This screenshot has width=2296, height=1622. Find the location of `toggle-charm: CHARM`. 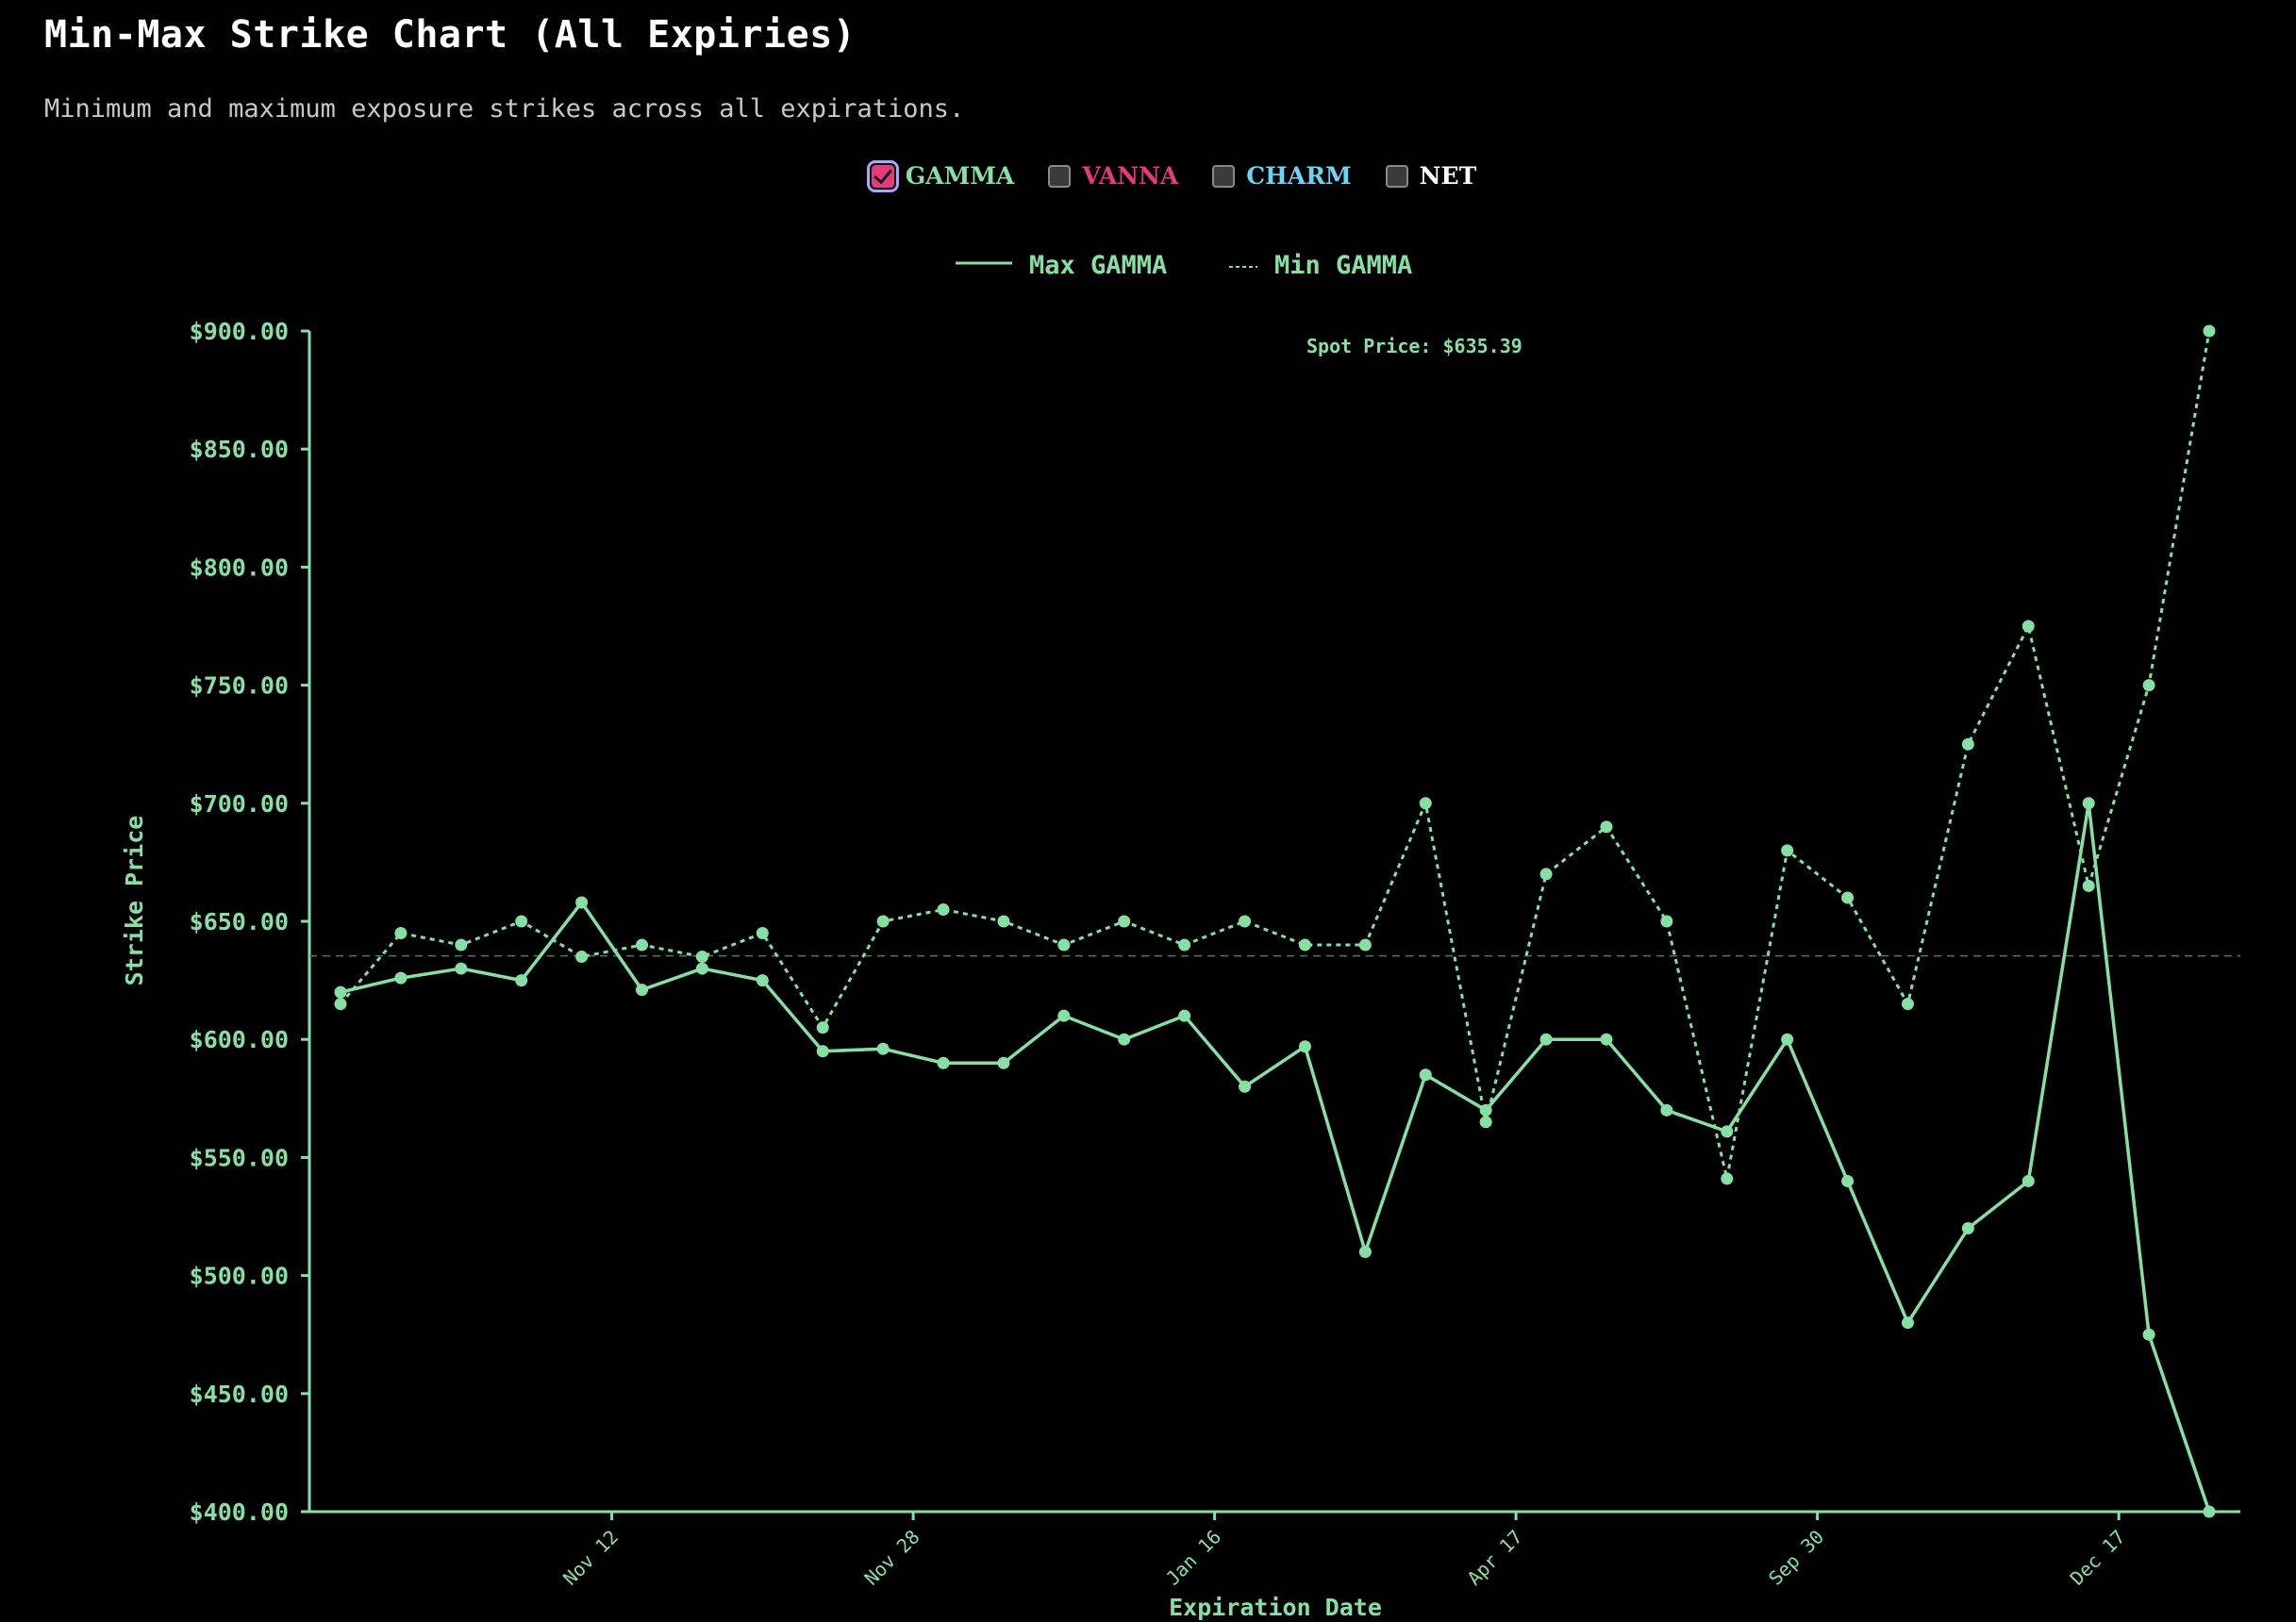

toggle-charm: CHARM is located at coordinates (1282, 176).